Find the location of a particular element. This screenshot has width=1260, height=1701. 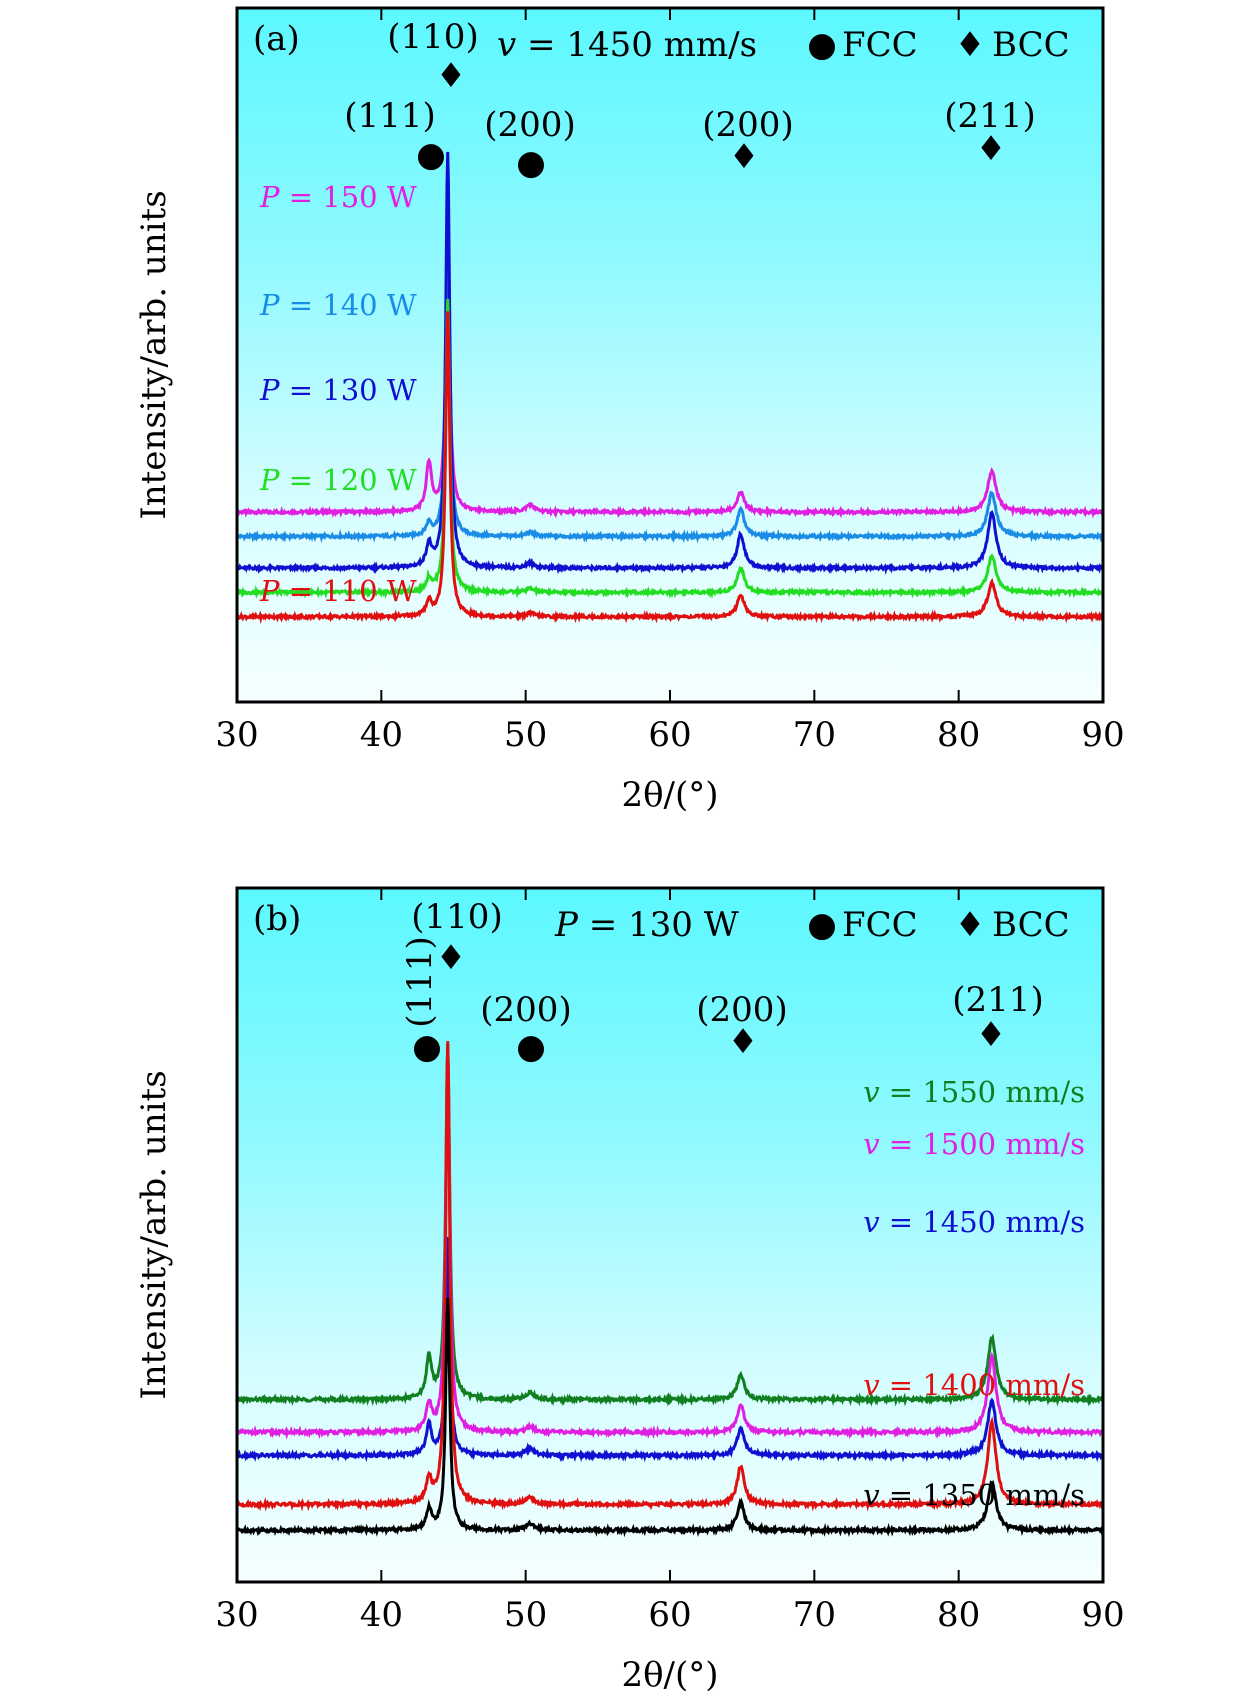

series-label-5: v = 1350 mm/s is located at coordinates (974, 1495).